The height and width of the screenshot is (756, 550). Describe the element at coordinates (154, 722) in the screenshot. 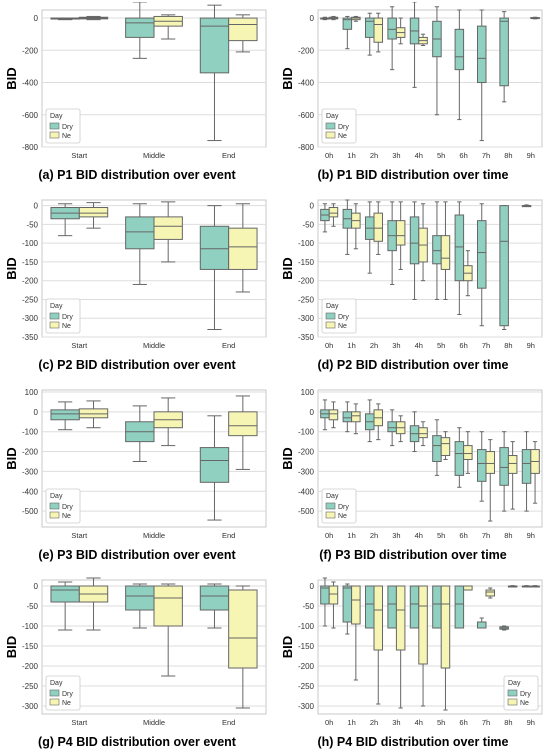

I see `x-tick-label: Middle` at that location.